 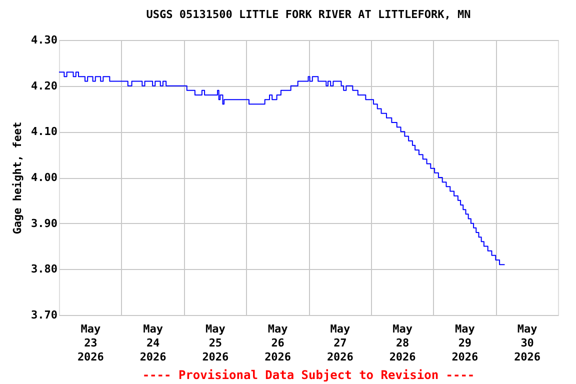 I want to click on y-tick-label: 4.20, so click(x=44, y=85).